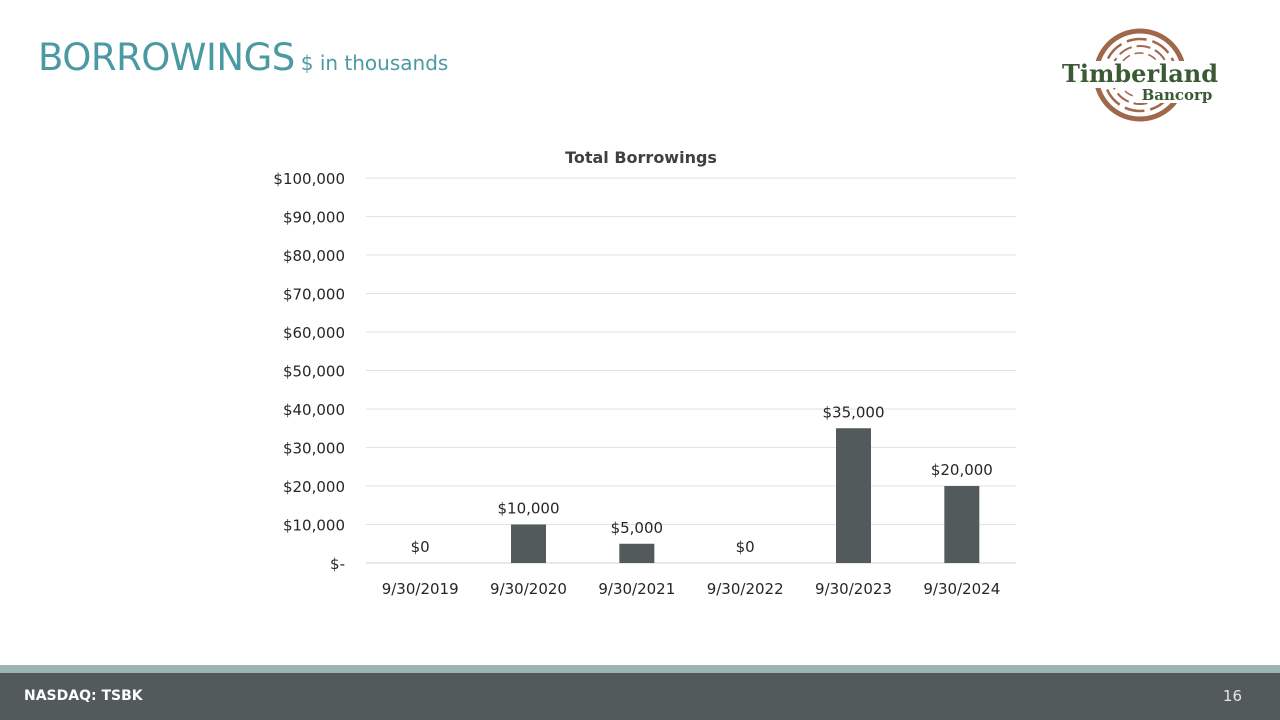 The image size is (1280, 720). Describe the element at coordinates (420, 589) in the screenshot. I see `x-tick-label: 9/30/2019` at that location.